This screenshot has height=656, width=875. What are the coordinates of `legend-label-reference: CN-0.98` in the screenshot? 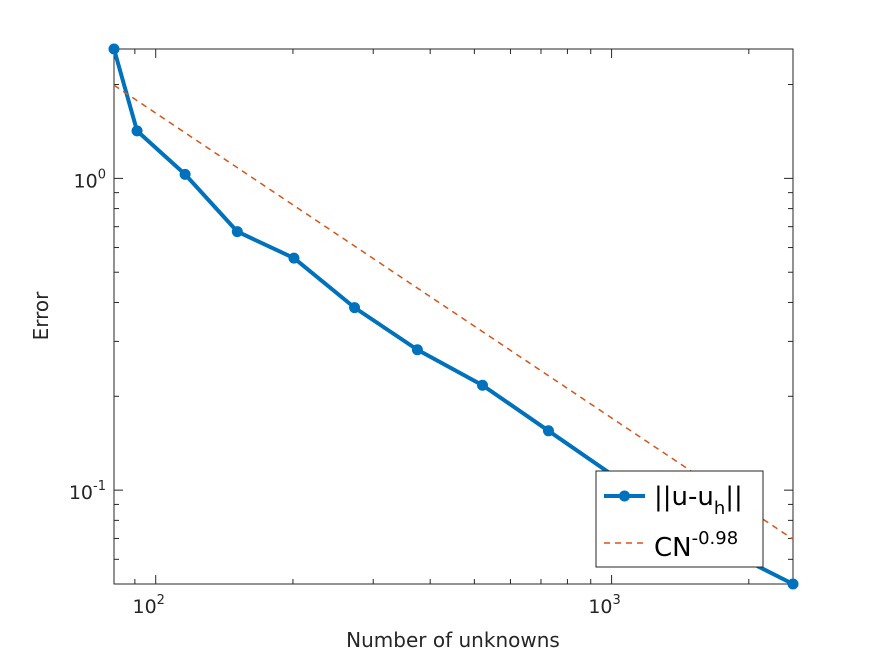 It's located at (696, 545).